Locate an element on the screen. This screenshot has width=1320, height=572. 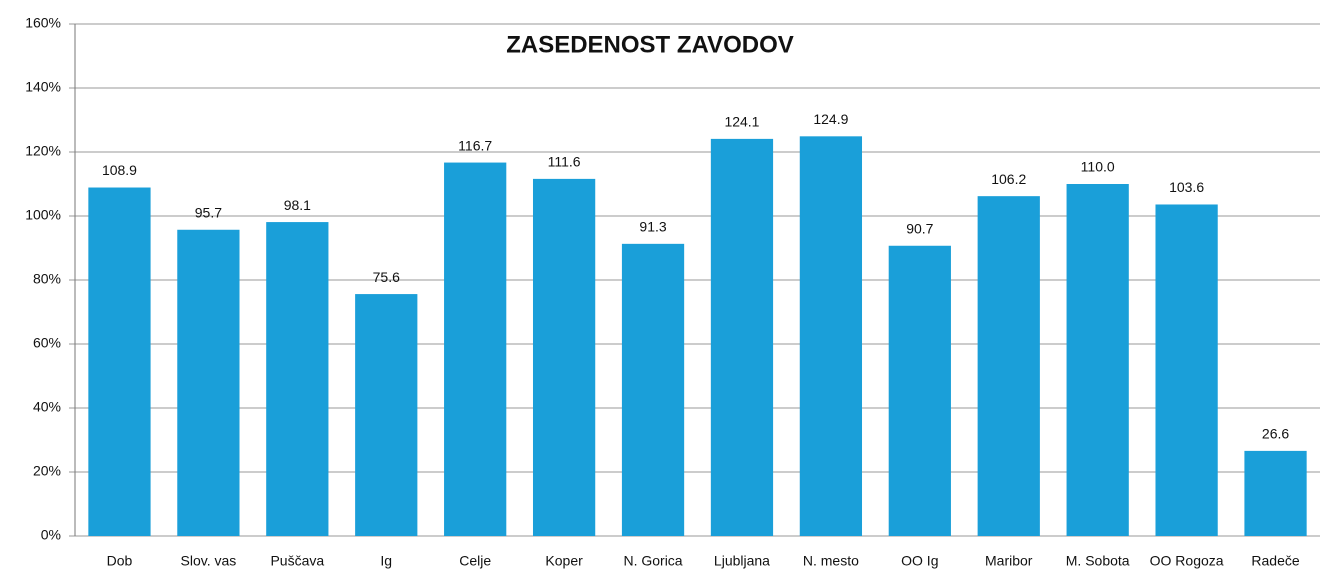
y-tick-label: 20% is located at coordinates (47, 471).